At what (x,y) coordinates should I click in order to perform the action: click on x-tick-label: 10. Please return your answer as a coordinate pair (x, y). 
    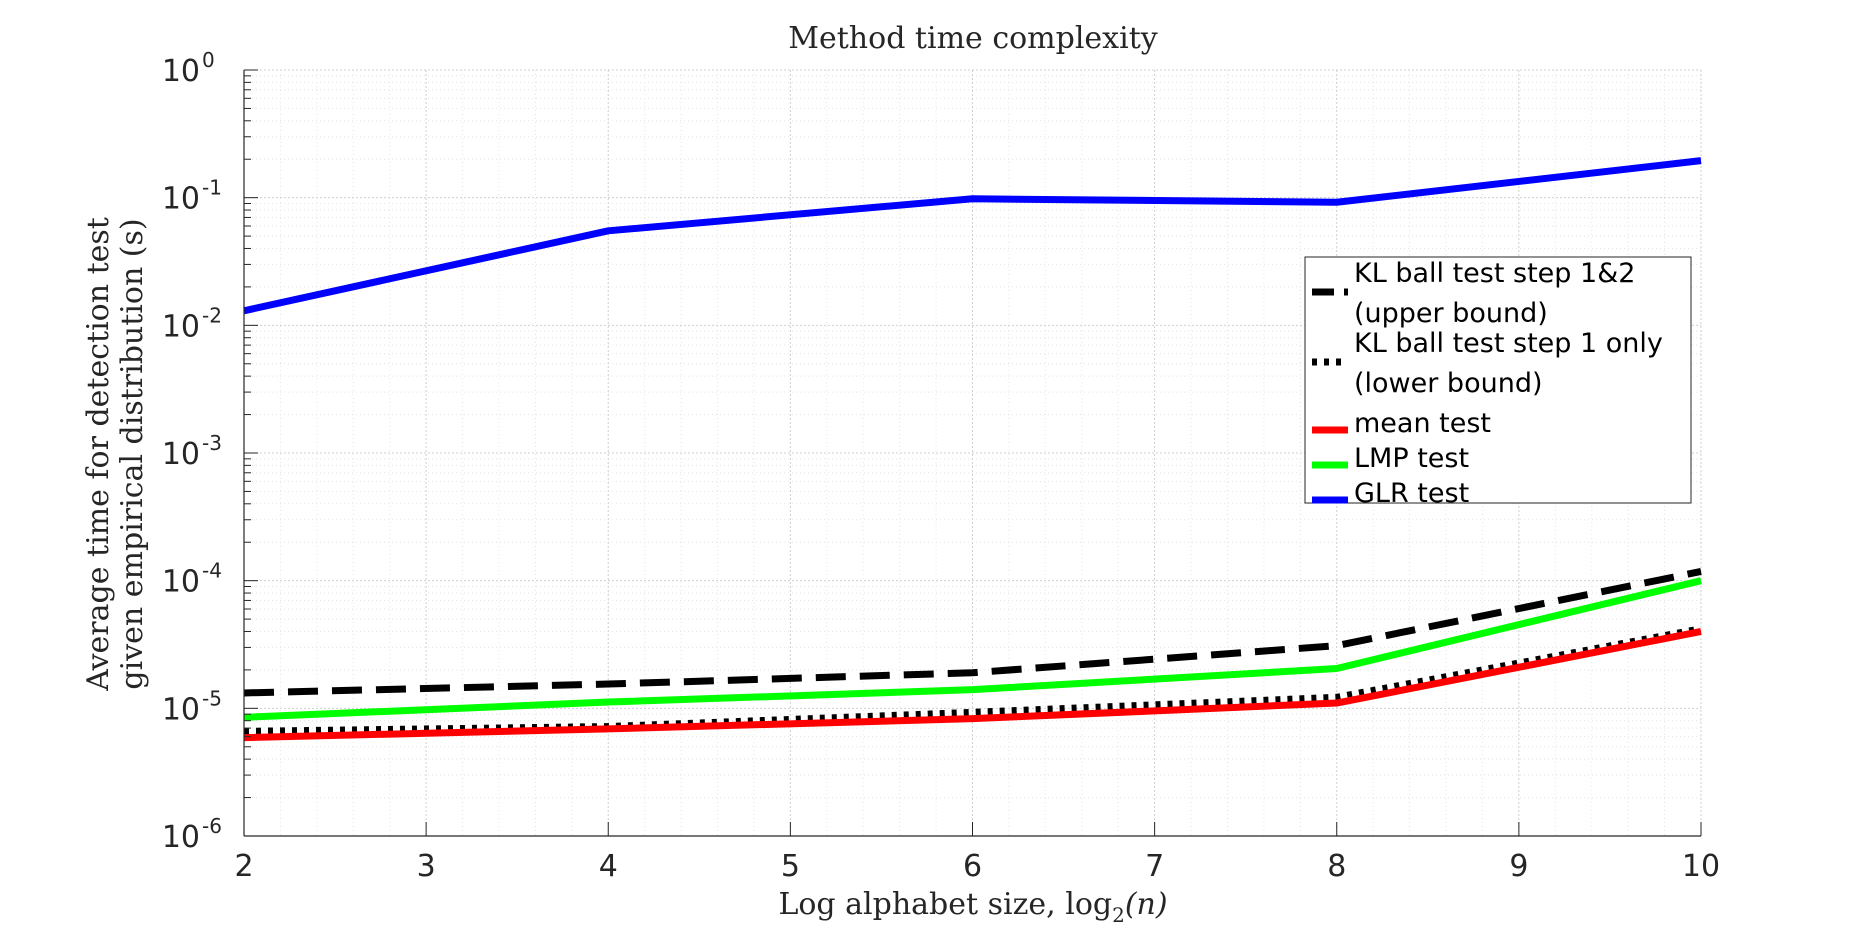
    Looking at the image, I should click on (1701, 866).